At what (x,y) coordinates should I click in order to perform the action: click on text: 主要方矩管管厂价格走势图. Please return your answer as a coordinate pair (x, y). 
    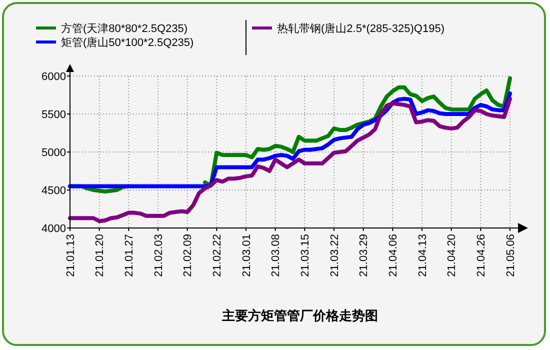
    Looking at the image, I should click on (299, 315).